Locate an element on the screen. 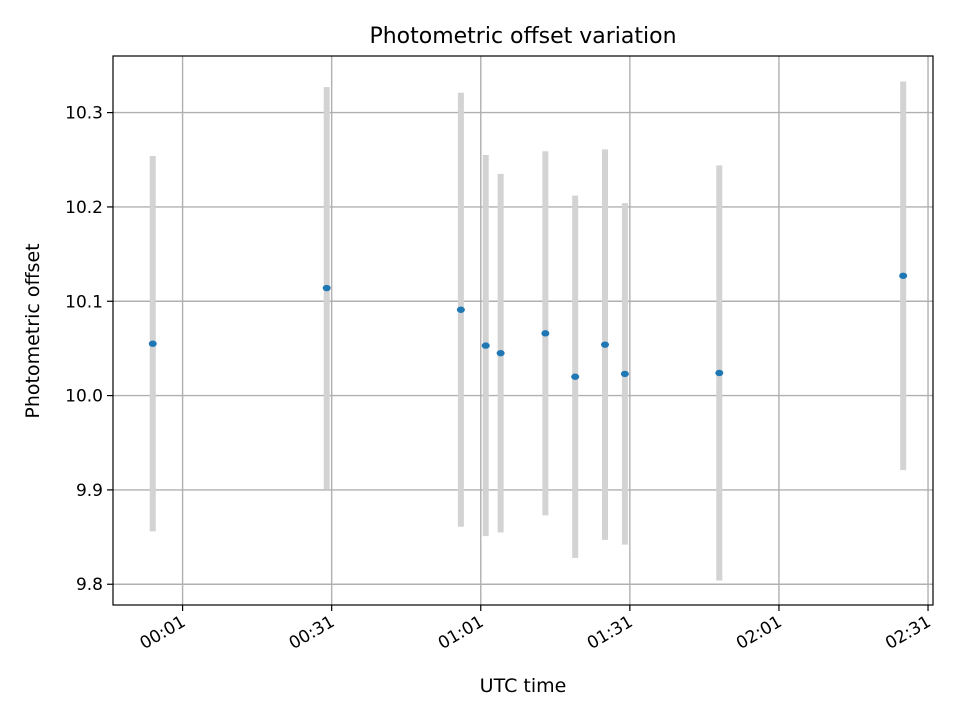 The height and width of the screenshot is (720, 960). x-axis-label: UTC time is located at coordinates (523, 686).